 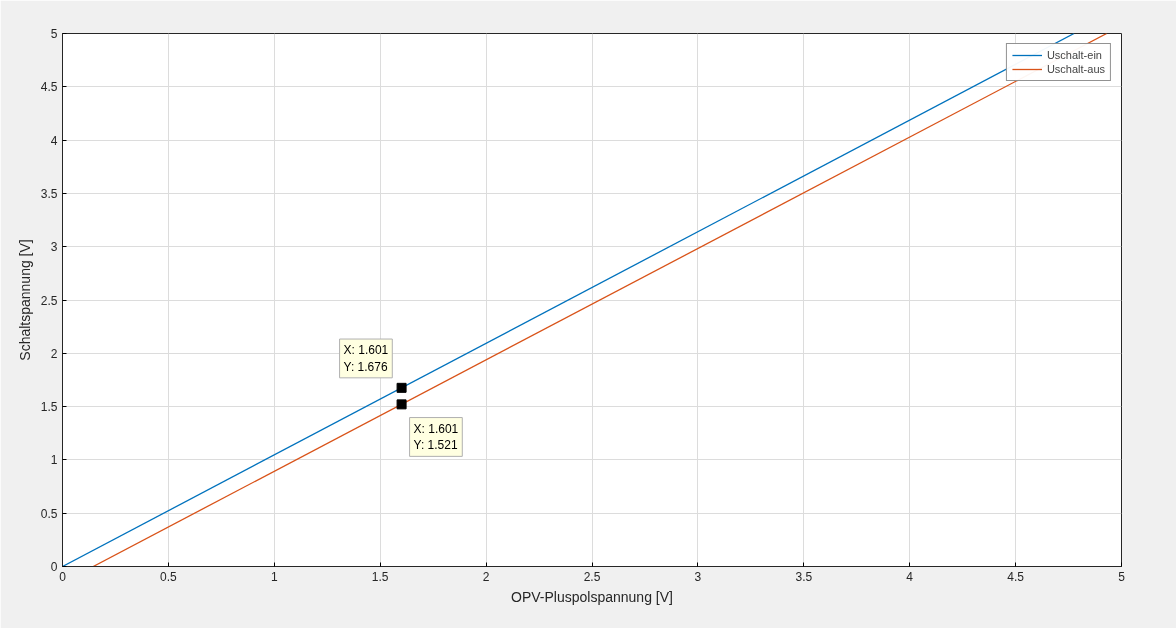 What do you see at coordinates (486, 576) in the screenshot?
I see `x-tick-label: 2` at bounding box center [486, 576].